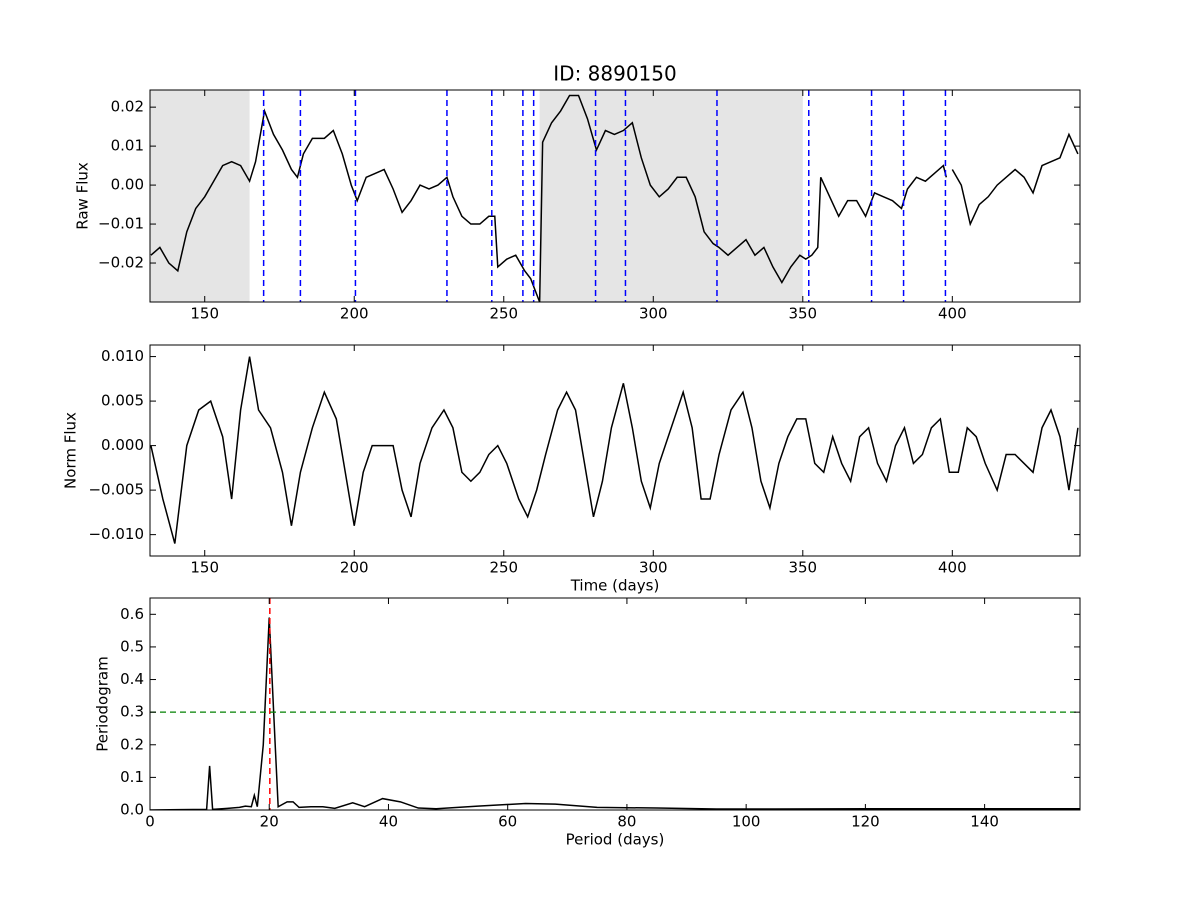 The width and height of the screenshot is (1200, 900). What do you see at coordinates (388, 822) in the screenshot?
I see `x-tick-label: 40` at bounding box center [388, 822].